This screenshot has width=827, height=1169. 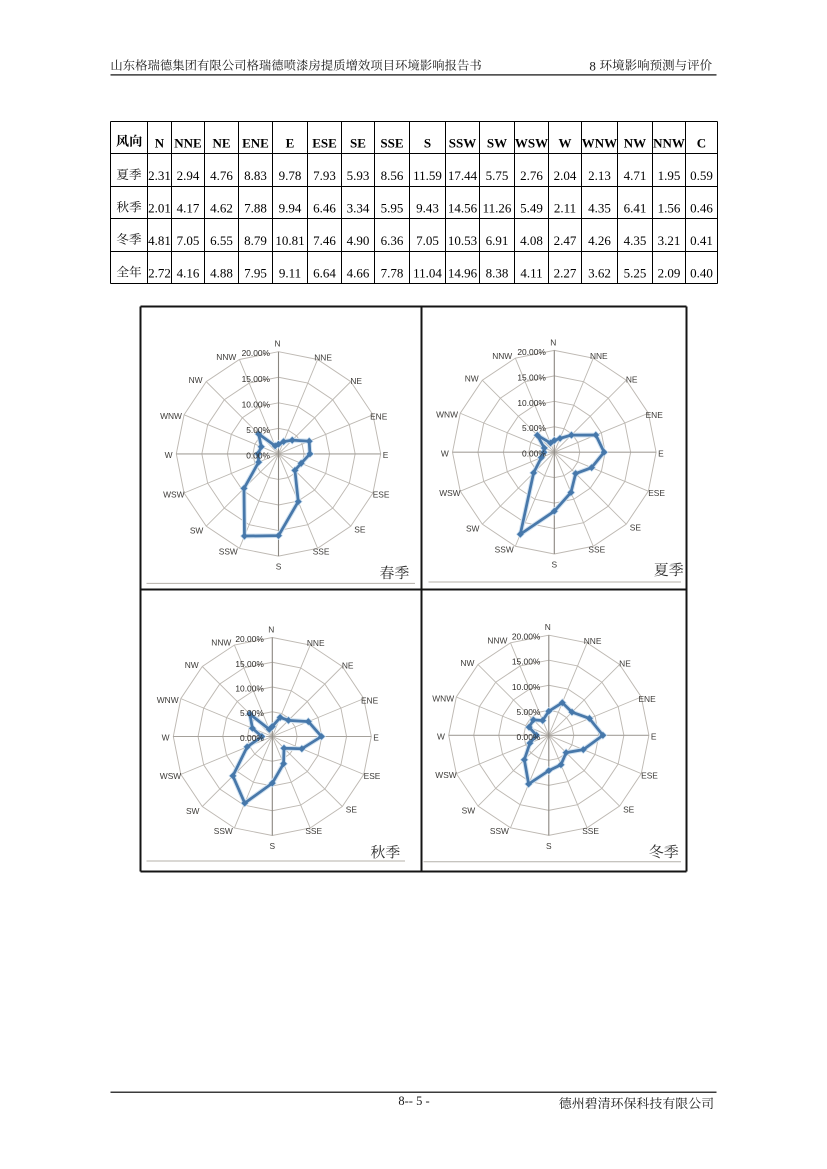 What do you see at coordinates (170, 776) in the screenshot?
I see `svg-text: WSW` at bounding box center [170, 776].